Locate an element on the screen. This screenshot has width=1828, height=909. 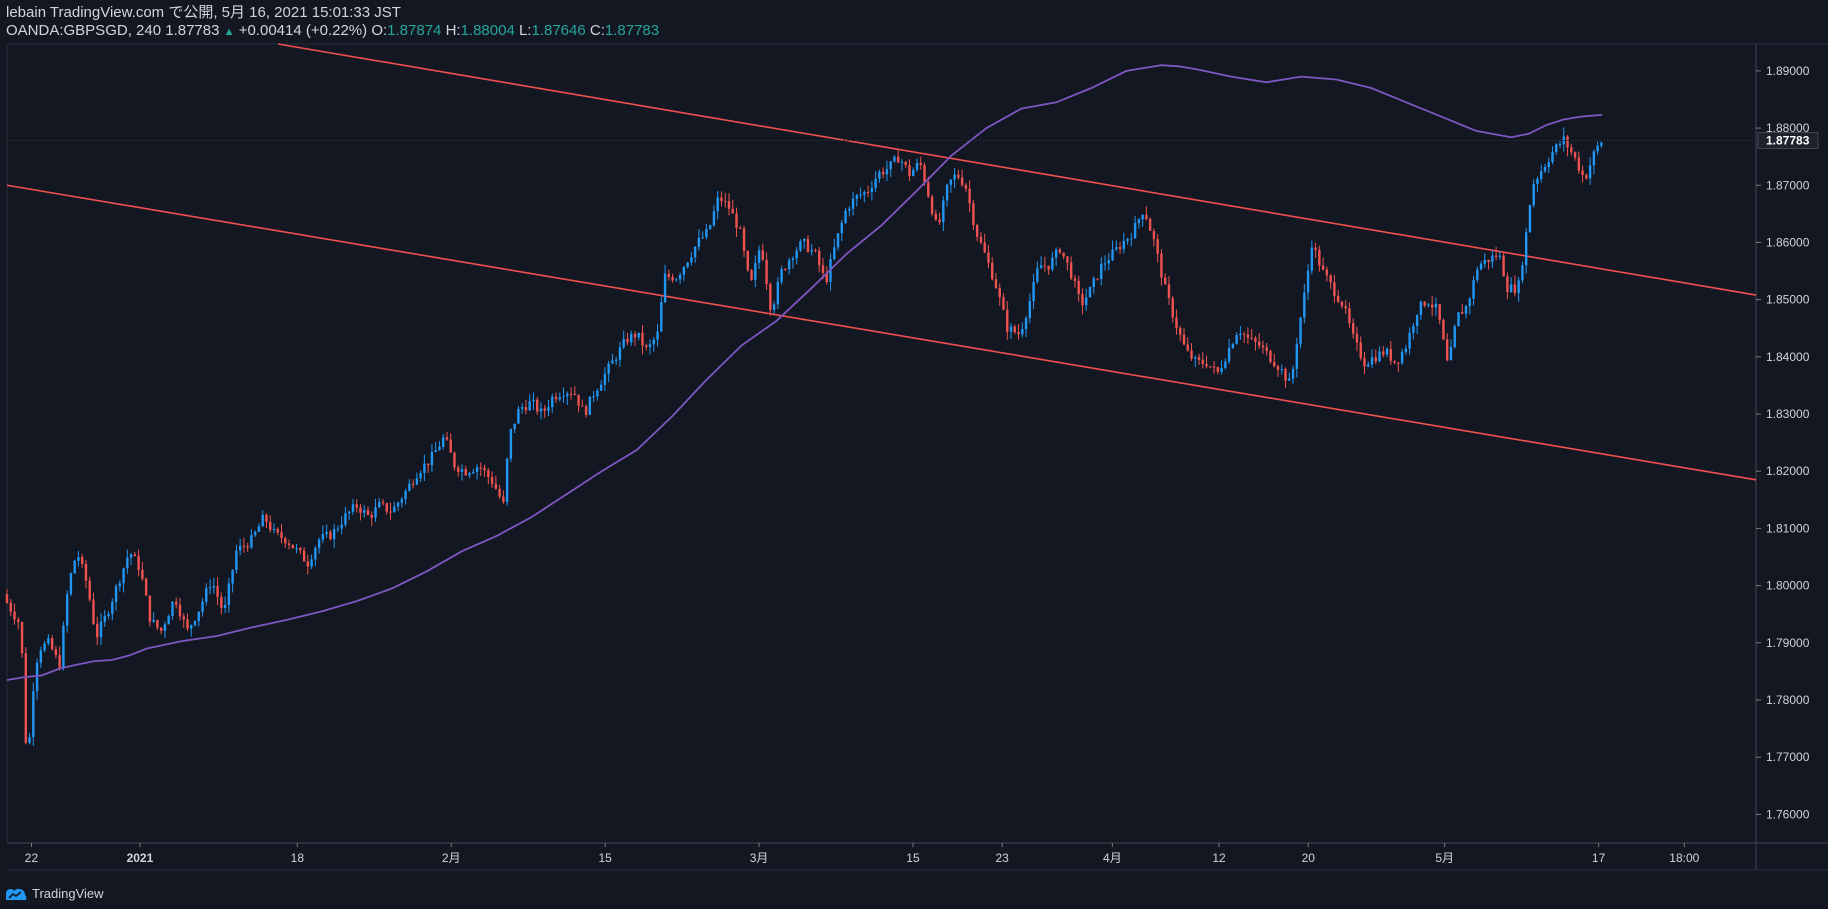
tradingview-logo: TradingView is located at coordinates (54, 893).